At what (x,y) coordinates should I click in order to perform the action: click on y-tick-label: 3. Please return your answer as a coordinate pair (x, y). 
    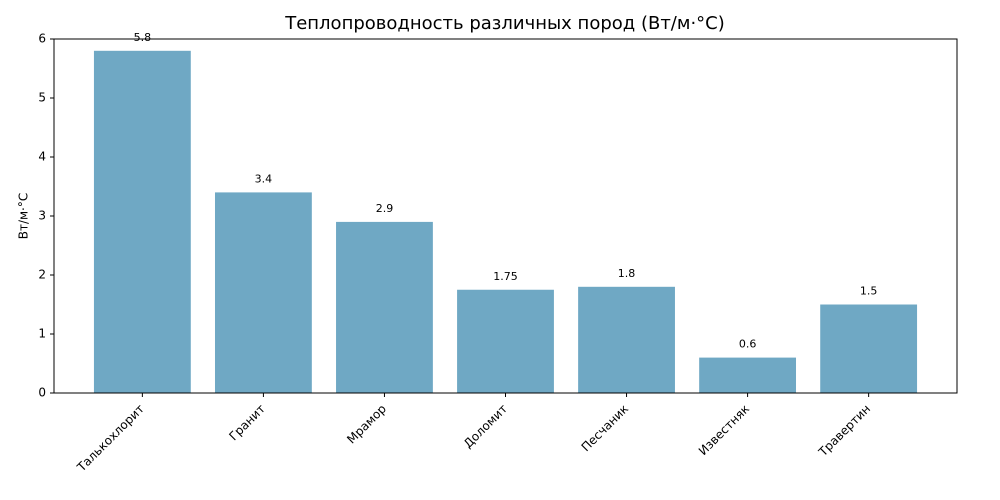
    Looking at the image, I should click on (42, 216).